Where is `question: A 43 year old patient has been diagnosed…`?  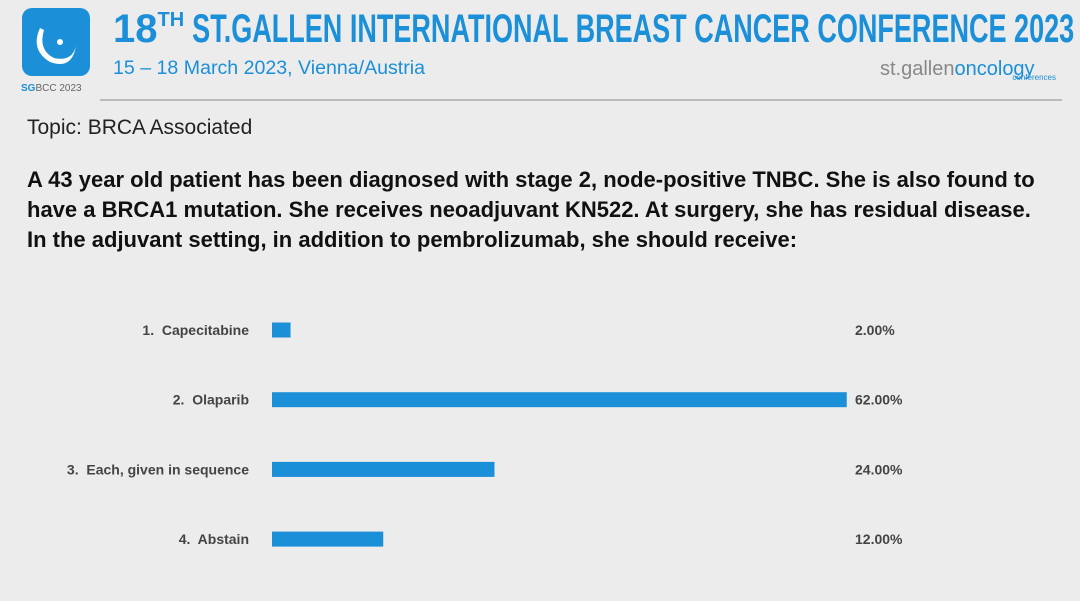
question: A 43 year old patient has been diagnosed… is located at coordinates (531, 209).